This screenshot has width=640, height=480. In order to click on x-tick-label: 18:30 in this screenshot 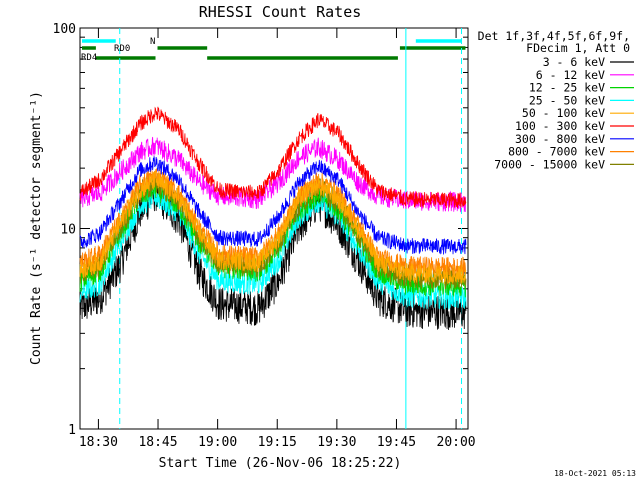, I will do `click(98, 442)`.